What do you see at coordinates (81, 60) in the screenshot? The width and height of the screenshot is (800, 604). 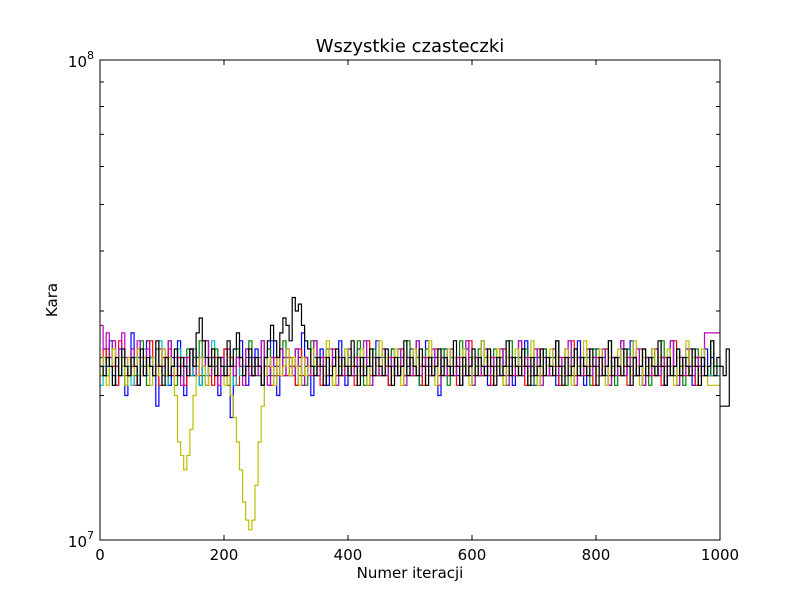 I see `y-tick-label: 10⁸` at bounding box center [81, 60].